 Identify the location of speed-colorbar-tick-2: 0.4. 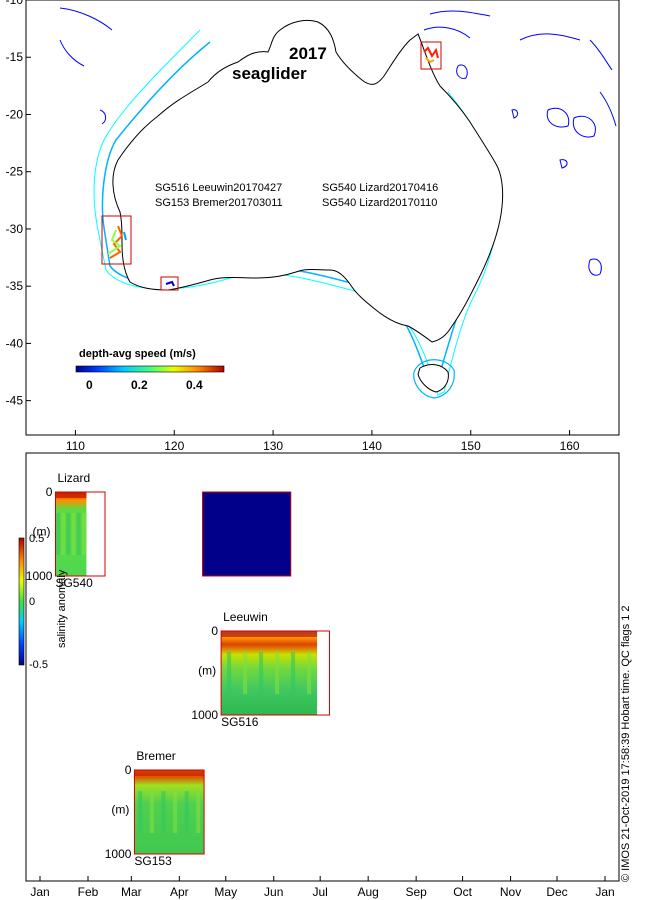
(194, 385).